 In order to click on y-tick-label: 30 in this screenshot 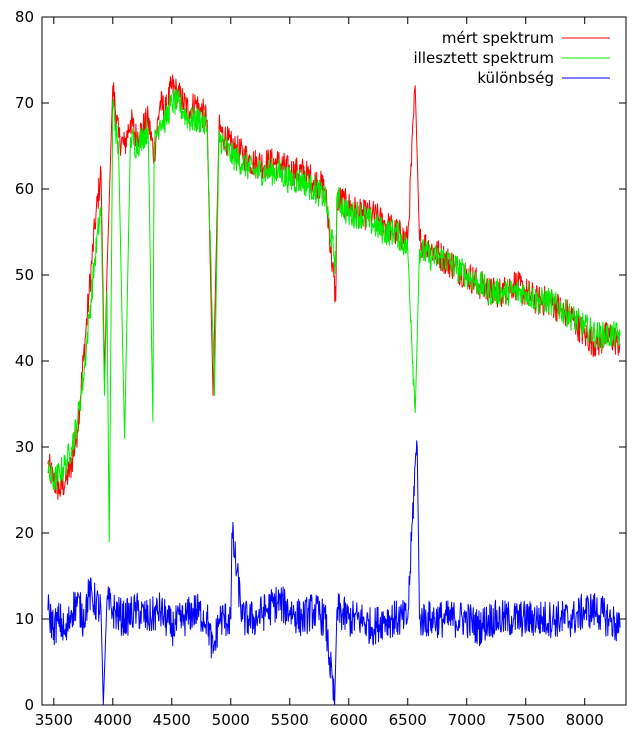, I will do `click(24, 447)`.